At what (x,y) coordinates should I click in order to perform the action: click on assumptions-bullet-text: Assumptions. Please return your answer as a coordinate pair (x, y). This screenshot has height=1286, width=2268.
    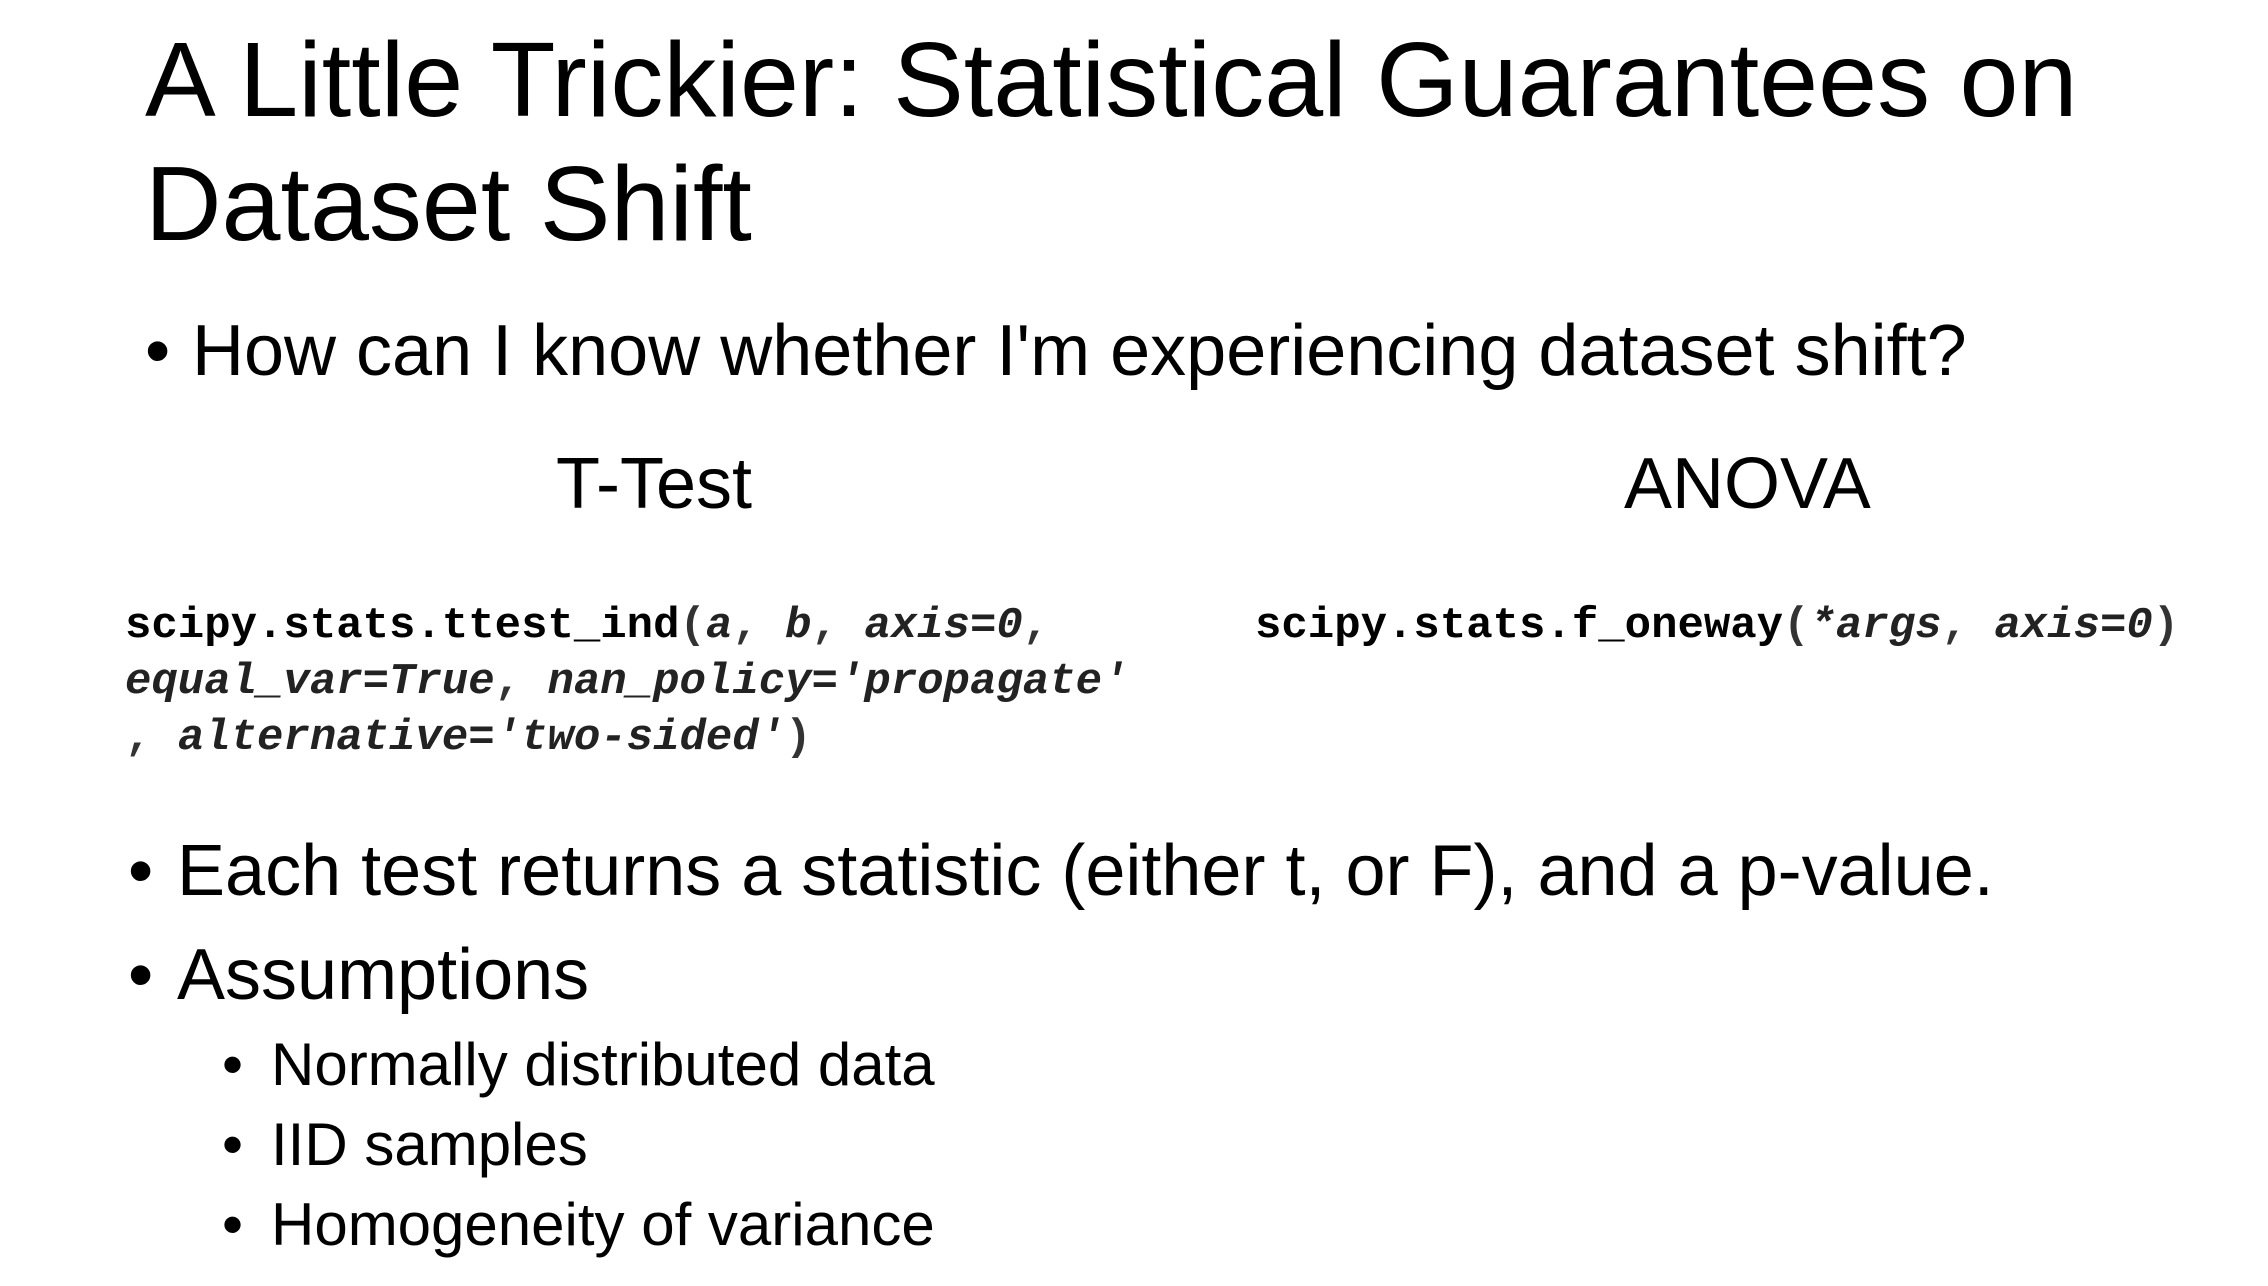
    Looking at the image, I should click on (383, 975).